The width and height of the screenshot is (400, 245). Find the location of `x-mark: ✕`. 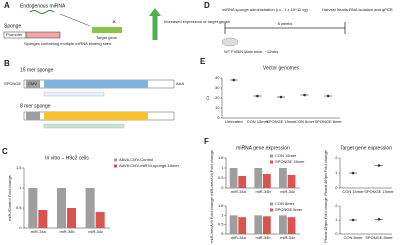

x-mark: ✕ is located at coordinates (114, 22).